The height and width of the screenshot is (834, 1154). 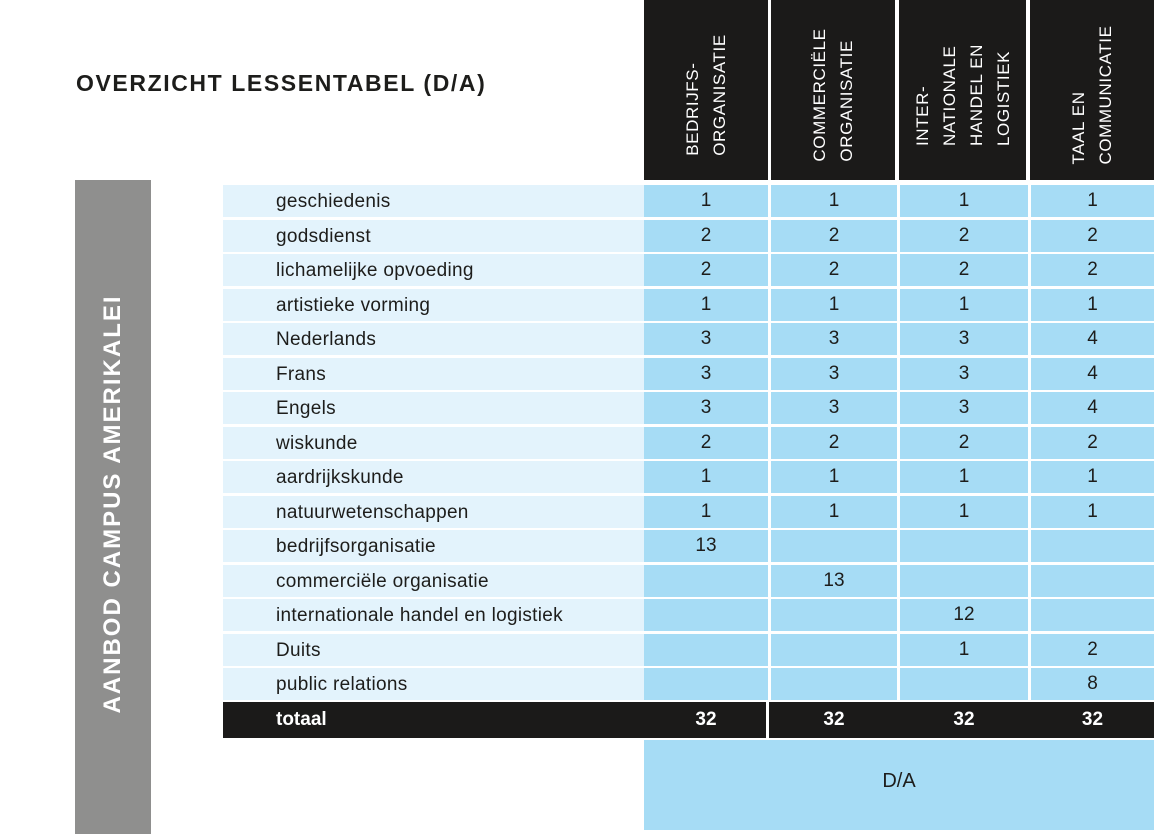 What do you see at coordinates (112, 504) in the screenshot?
I see `sidebar-label: AANBOD CAMPUS AMERIKALEI` at bounding box center [112, 504].